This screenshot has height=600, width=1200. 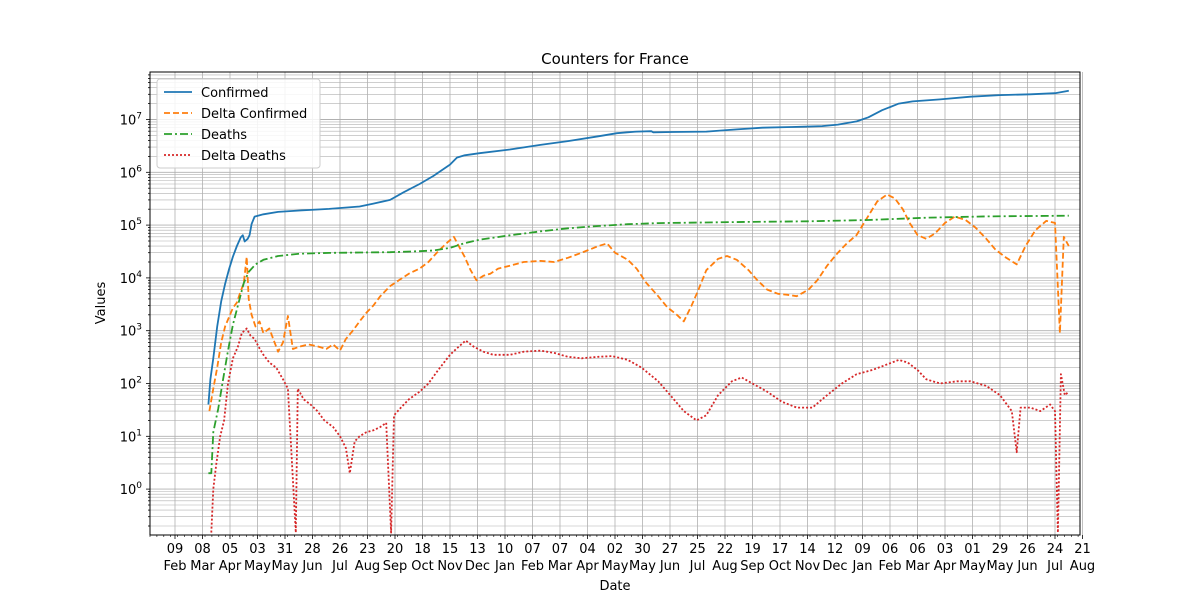 What do you see at coordinates (230, 549) in the screenshot?
I see `x-tick-day: 05` at bounding box center [230, 549].